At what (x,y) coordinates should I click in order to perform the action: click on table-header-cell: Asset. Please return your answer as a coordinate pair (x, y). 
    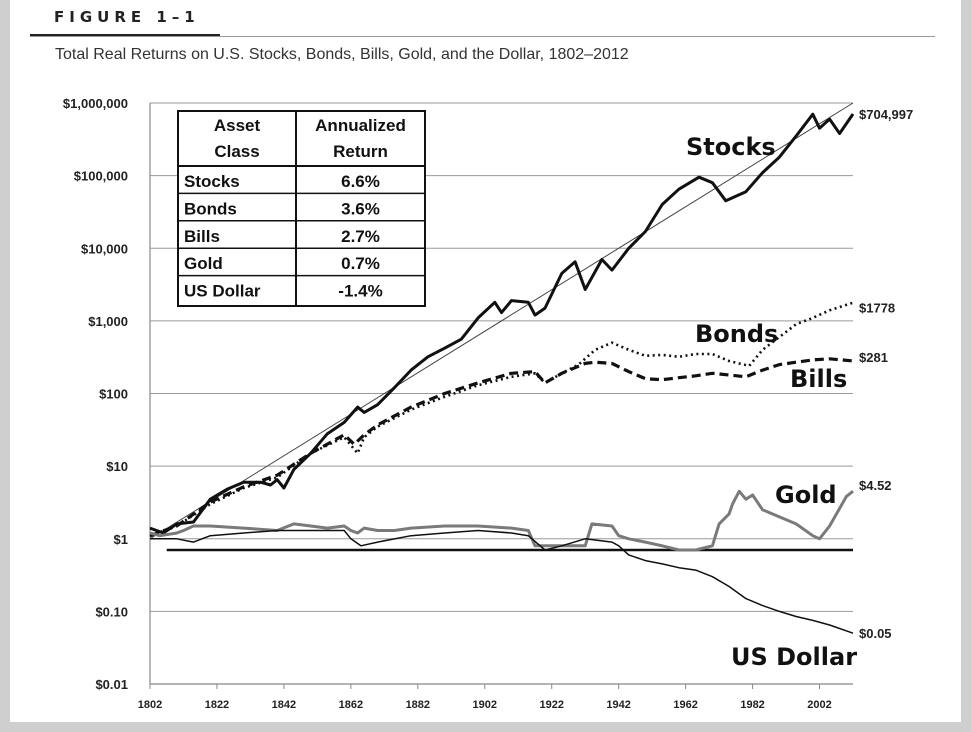
    Looking at the image, I should click on (237, 125).